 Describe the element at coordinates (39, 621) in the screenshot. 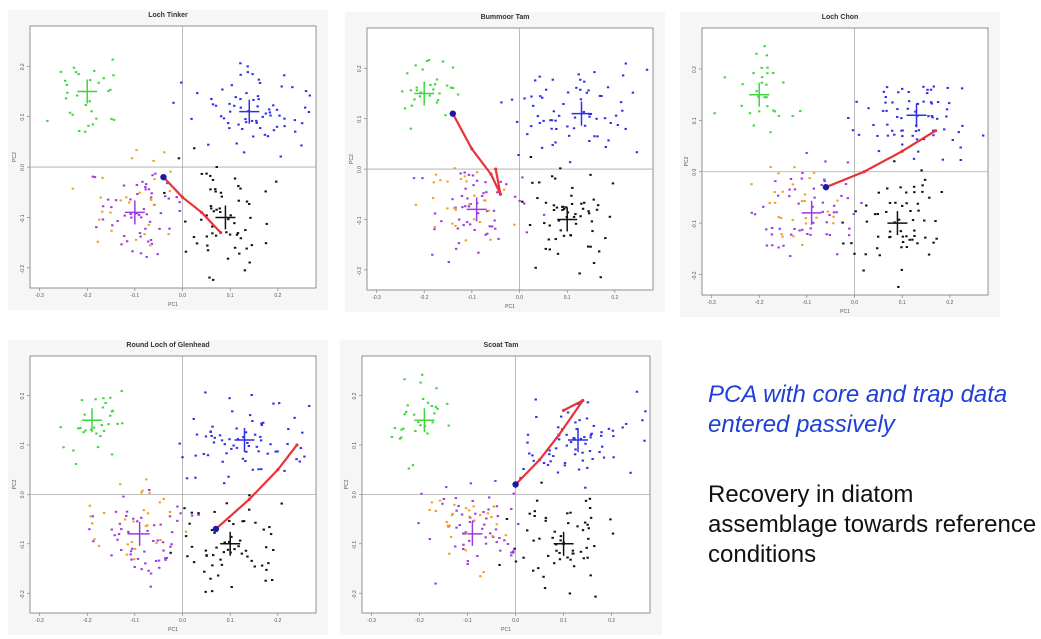

I see `x-tick-label: -0.3` at that location.